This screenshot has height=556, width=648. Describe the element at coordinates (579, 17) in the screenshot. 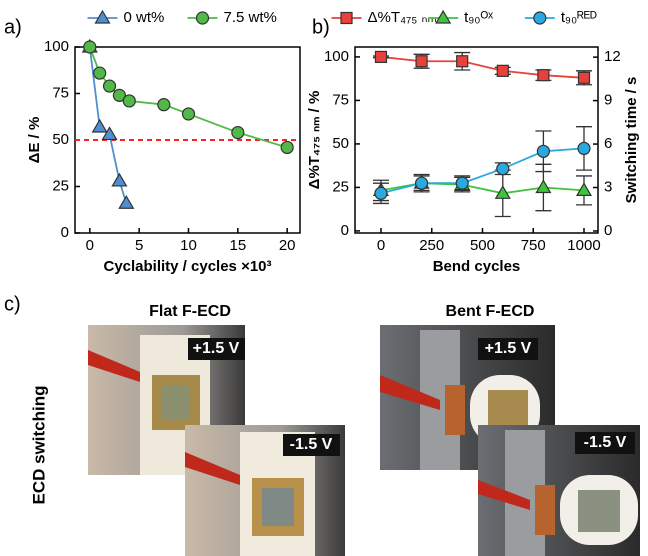

I see `legend-label: t₉₀ᴿᴱᴰ` at that location.